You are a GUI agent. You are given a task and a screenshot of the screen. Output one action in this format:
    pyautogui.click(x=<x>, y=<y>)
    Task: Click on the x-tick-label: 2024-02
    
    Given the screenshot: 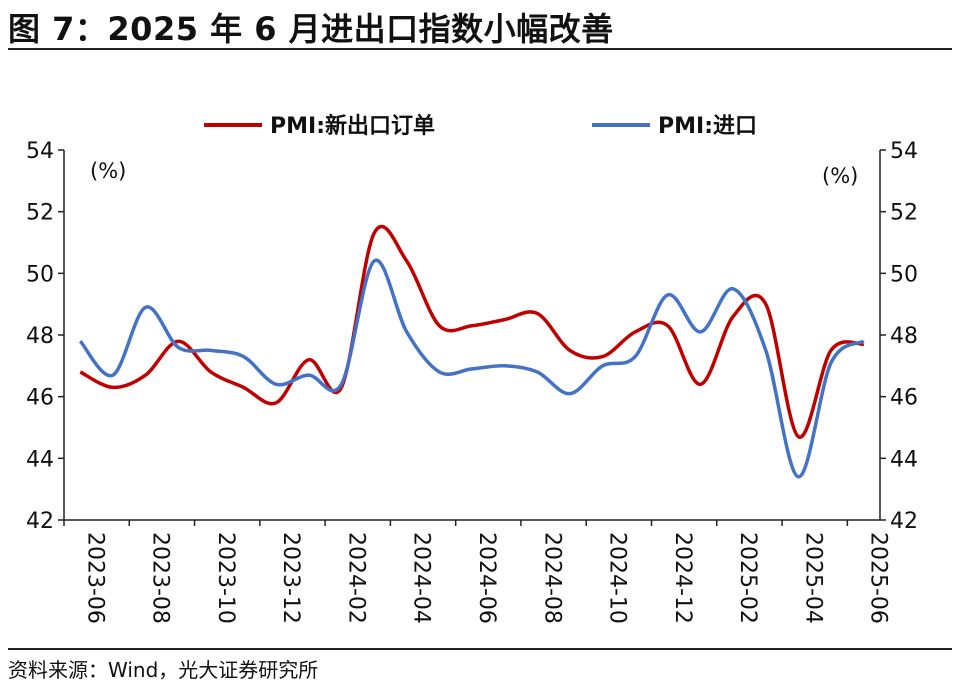 What is the action you would take?
    pyautogui.click(x=355, y=578)
    